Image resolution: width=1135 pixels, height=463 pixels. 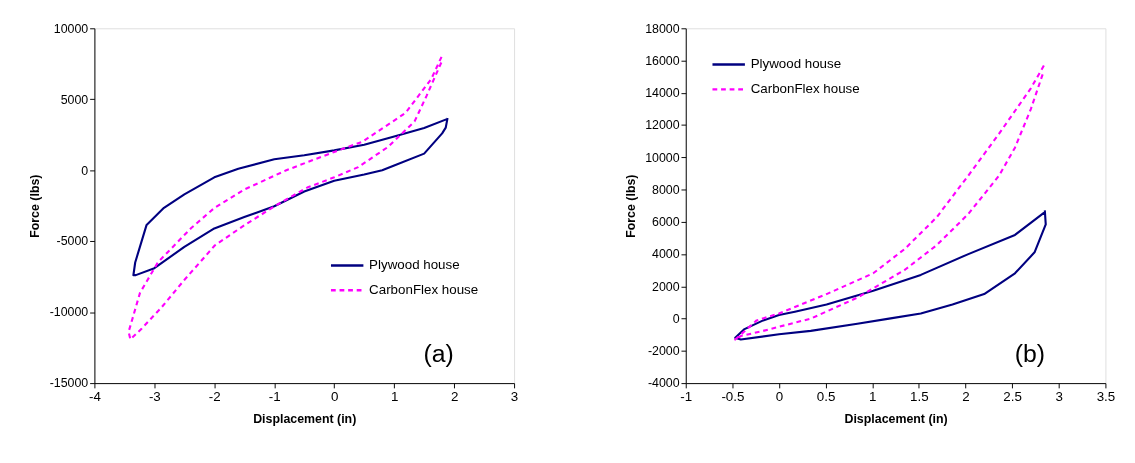 I want to click on y-tick-label: -15000, so click(x=69, y=383).